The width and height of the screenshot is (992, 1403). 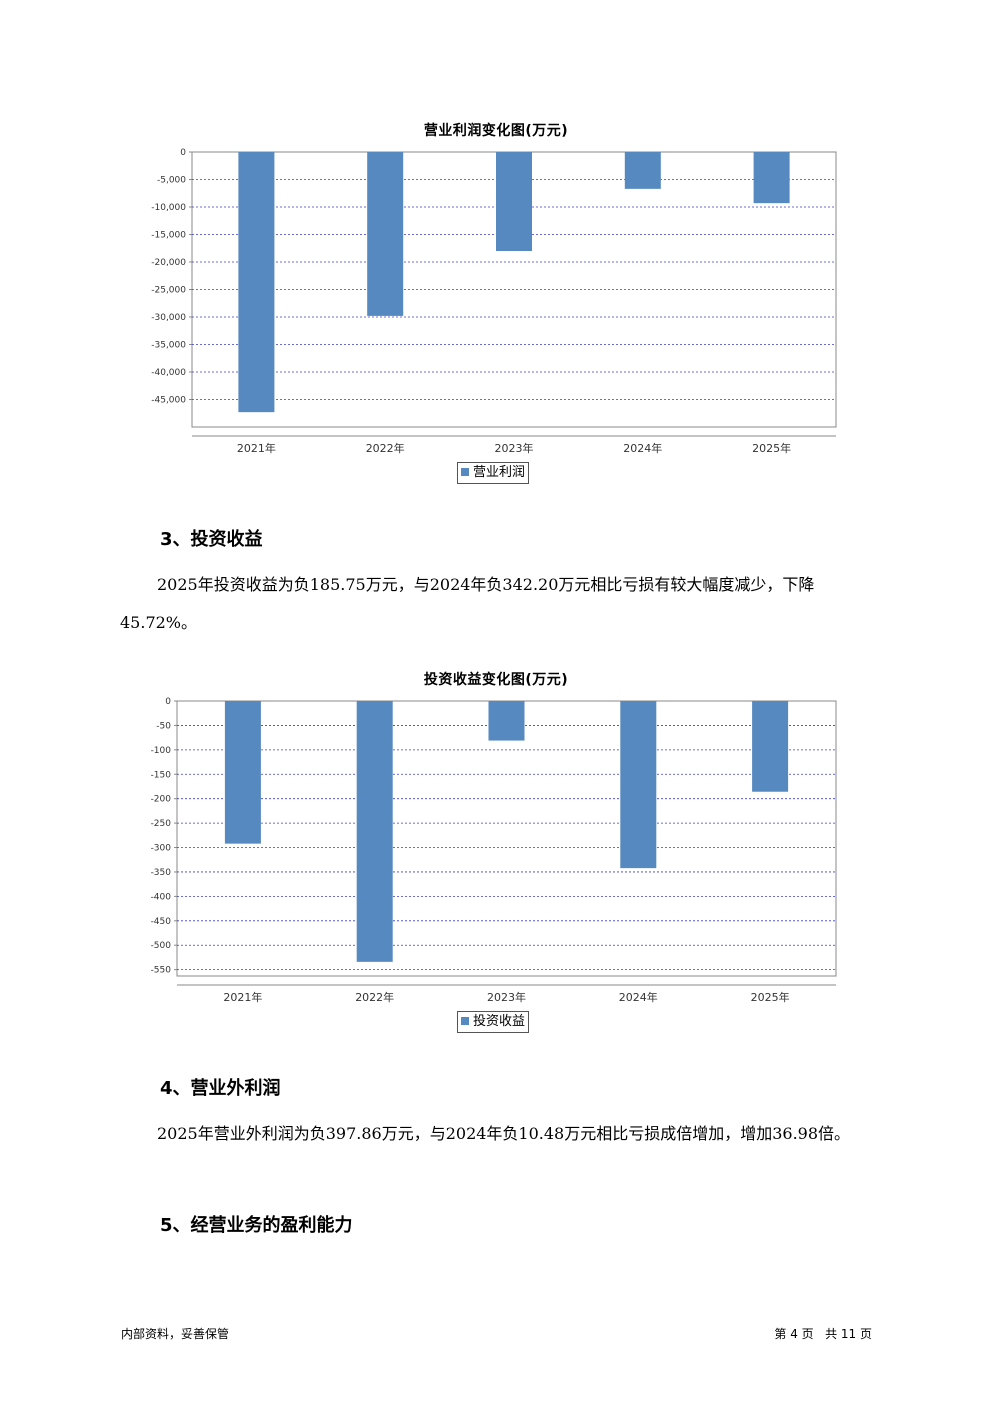 What do you see at coordinates (161, 751) in the screenshot?
I see `y-tick-label: -100` at bounding box center [161, 751].